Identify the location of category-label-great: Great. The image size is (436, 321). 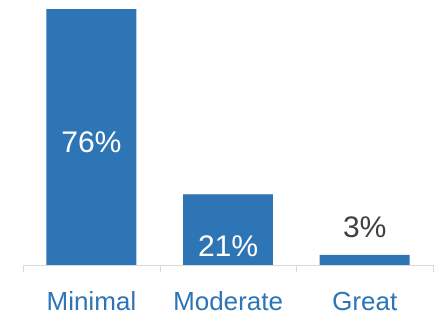
(365, 301).